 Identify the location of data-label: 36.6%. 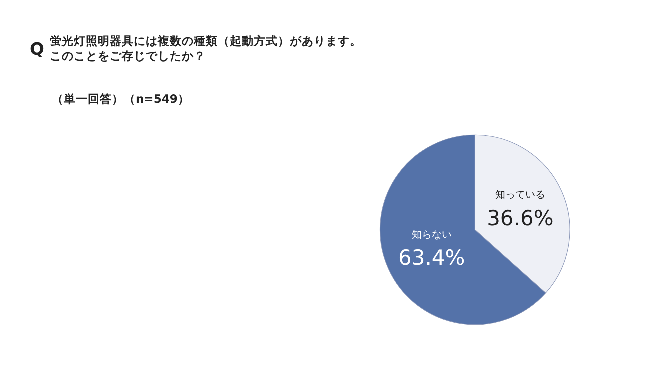
(520, 218).